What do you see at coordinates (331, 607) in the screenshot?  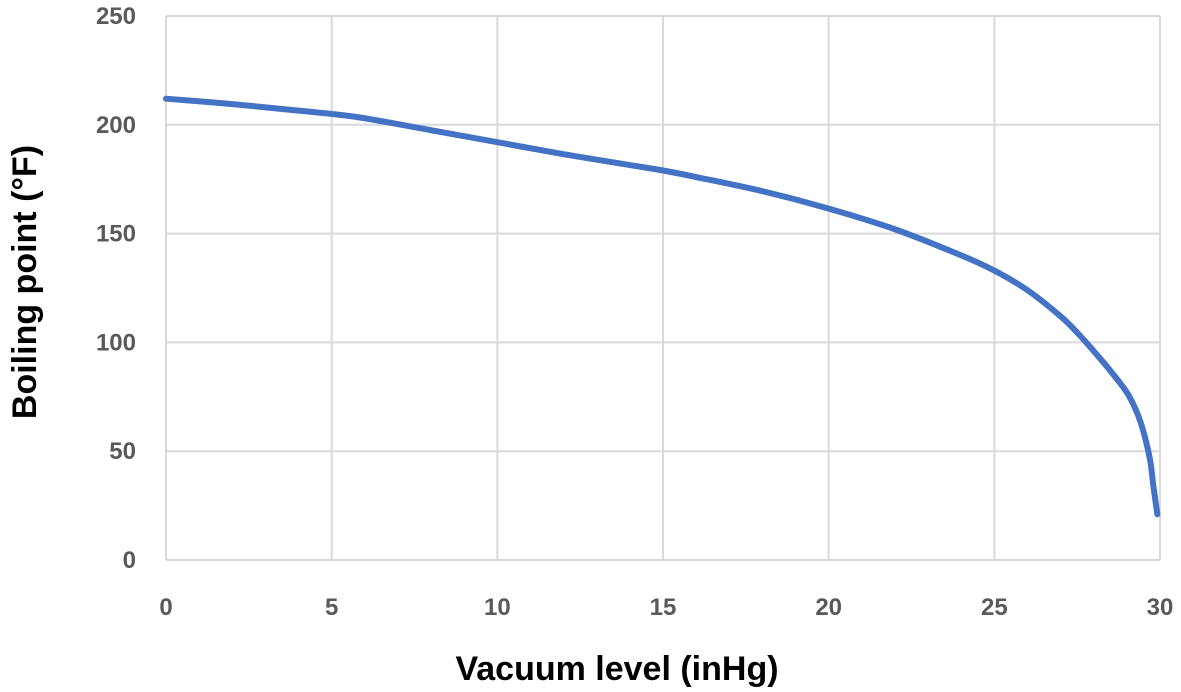 I see `x-tick-label: 5` at bounding box center [331, 607].